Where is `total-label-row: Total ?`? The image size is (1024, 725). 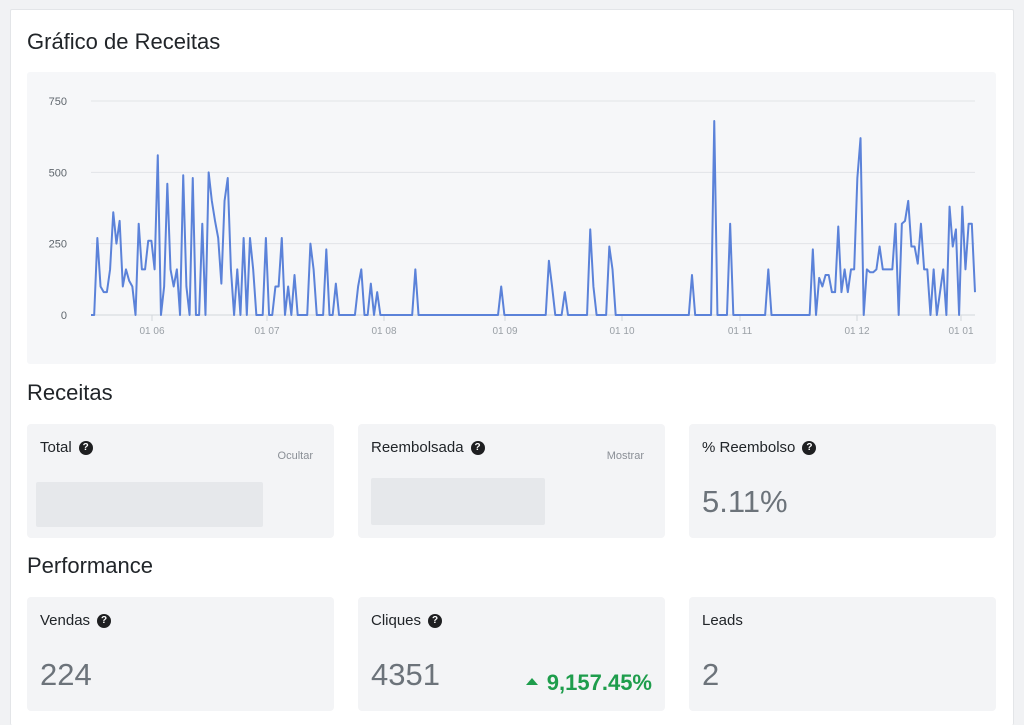
total-label-row: Total ? is located at coordinates (66, 447).